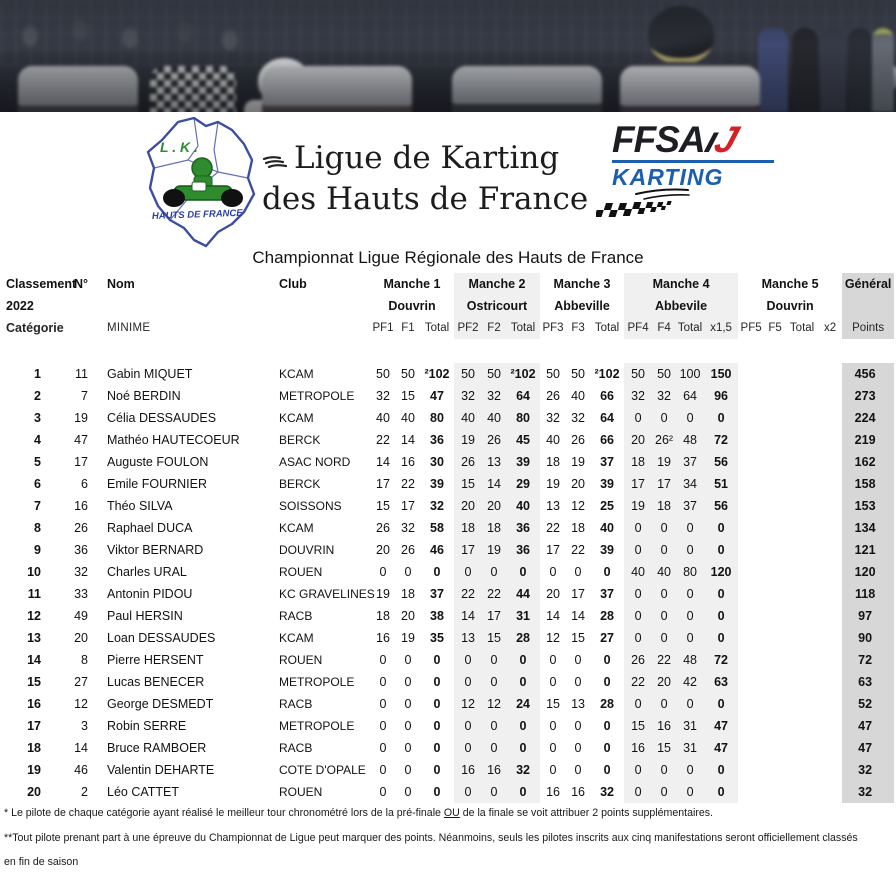 This screenshot has width=896, height=882. Describe the element at coordinates (553, 462) in the screenshot. I see `cell-manche3: 18` at that location.